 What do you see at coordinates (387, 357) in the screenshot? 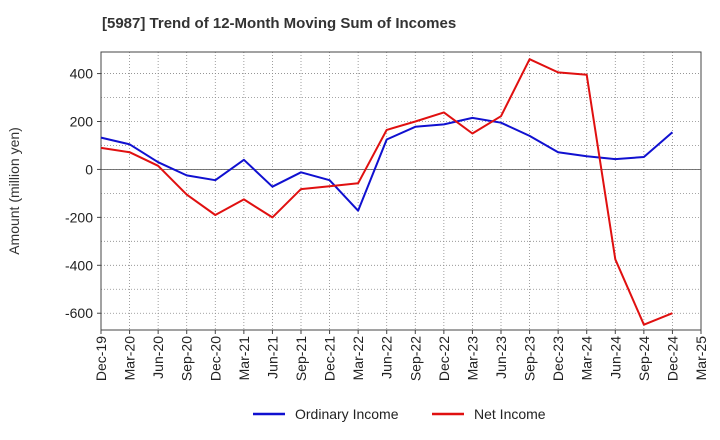
I see `x-tick-label: Jun-22` at bounding box center [387, 357].